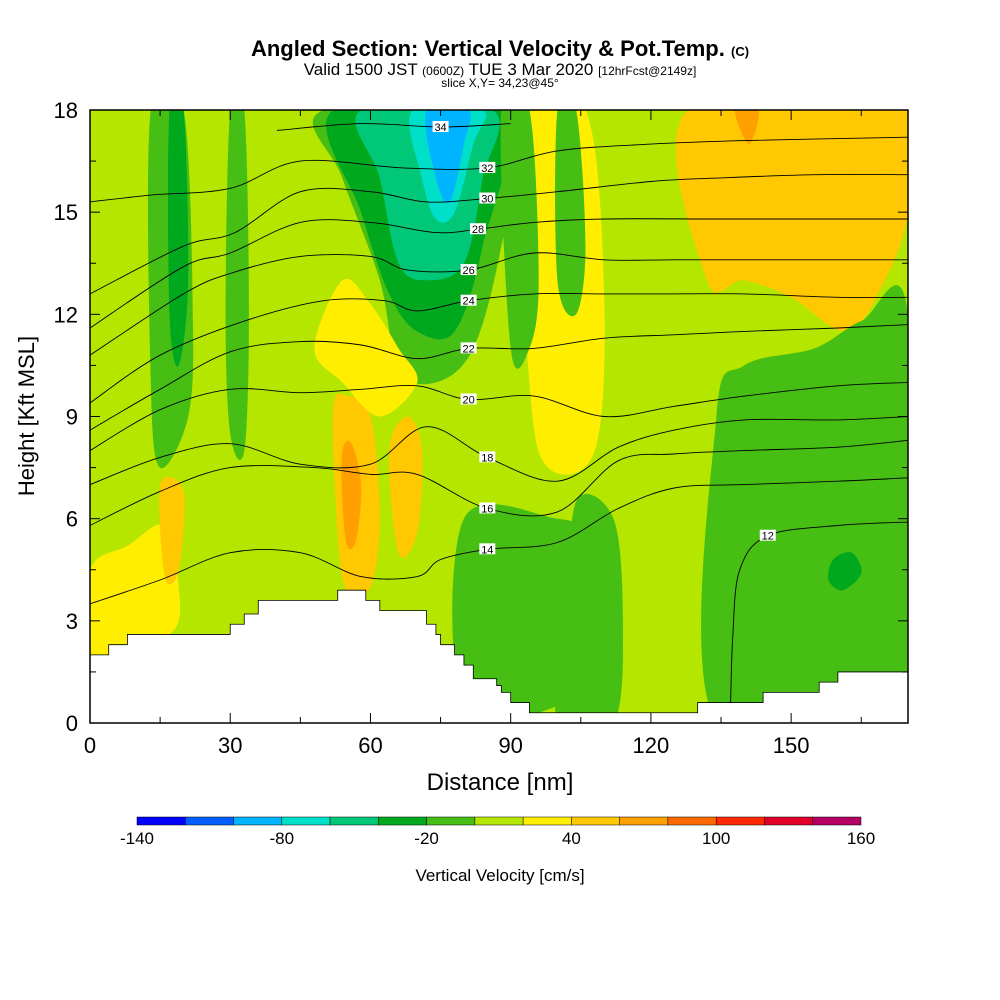  I want to click on contour-label: 34, so click(440, 128).